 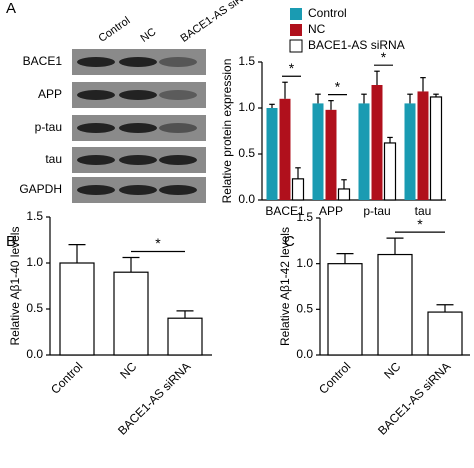 What do you see at coordinates (331, 211) in the screenshot?
I see `x-tick-label: APP` at bounding box center [331, 211].